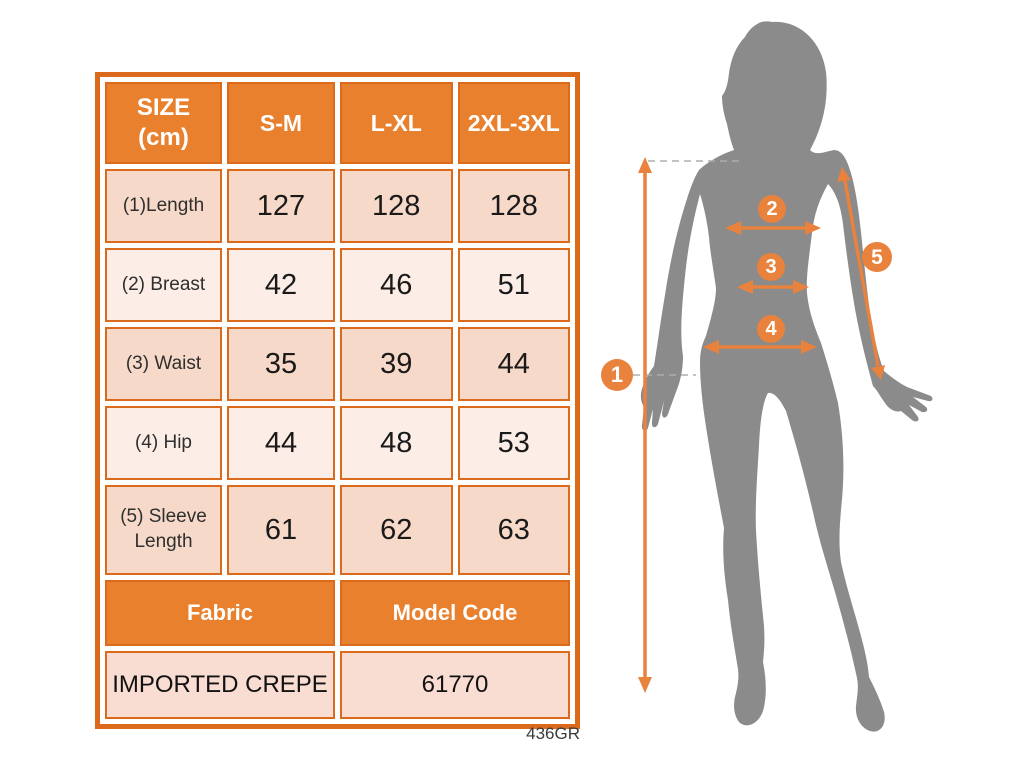 This screenshot has height=766, width=1024. I want to click on size-unit-header: SIZE (cm), so click(163, 123).